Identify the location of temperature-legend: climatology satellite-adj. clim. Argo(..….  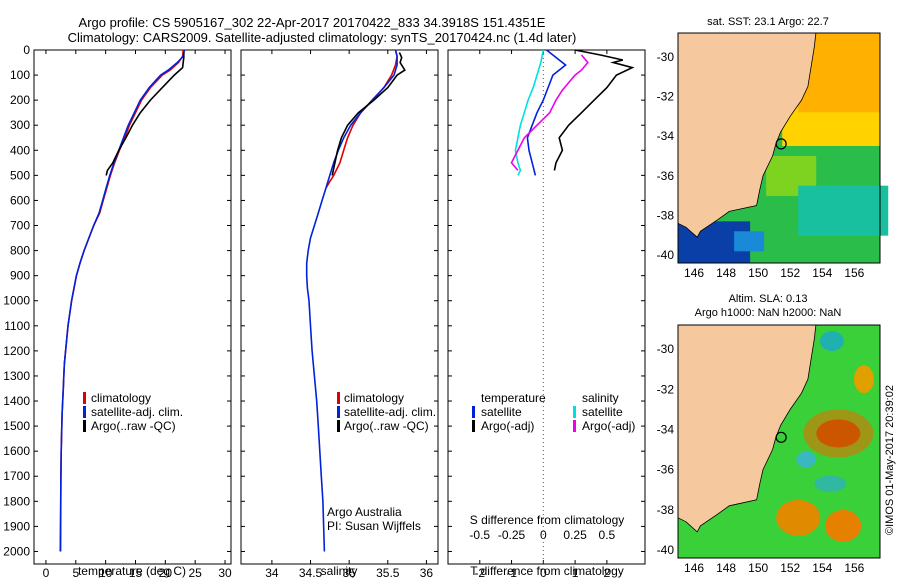
(133, 412).